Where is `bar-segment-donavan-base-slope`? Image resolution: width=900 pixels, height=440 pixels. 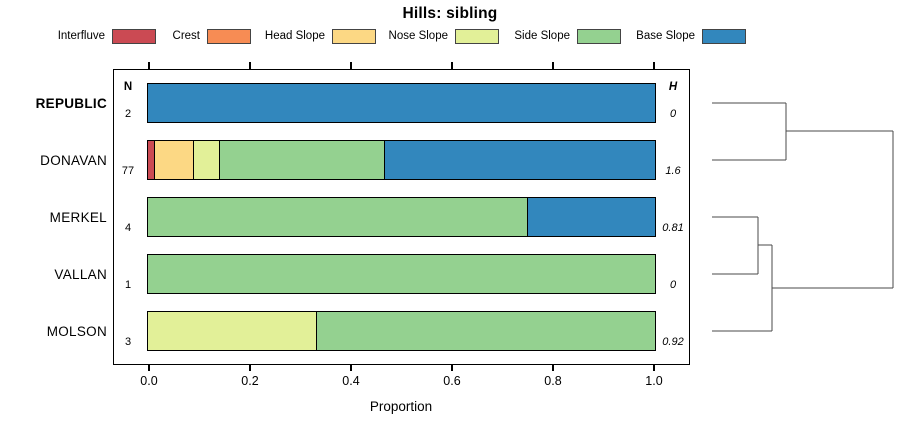 bar-segment-donavan-base-slope is located at coordinates (520, 160).